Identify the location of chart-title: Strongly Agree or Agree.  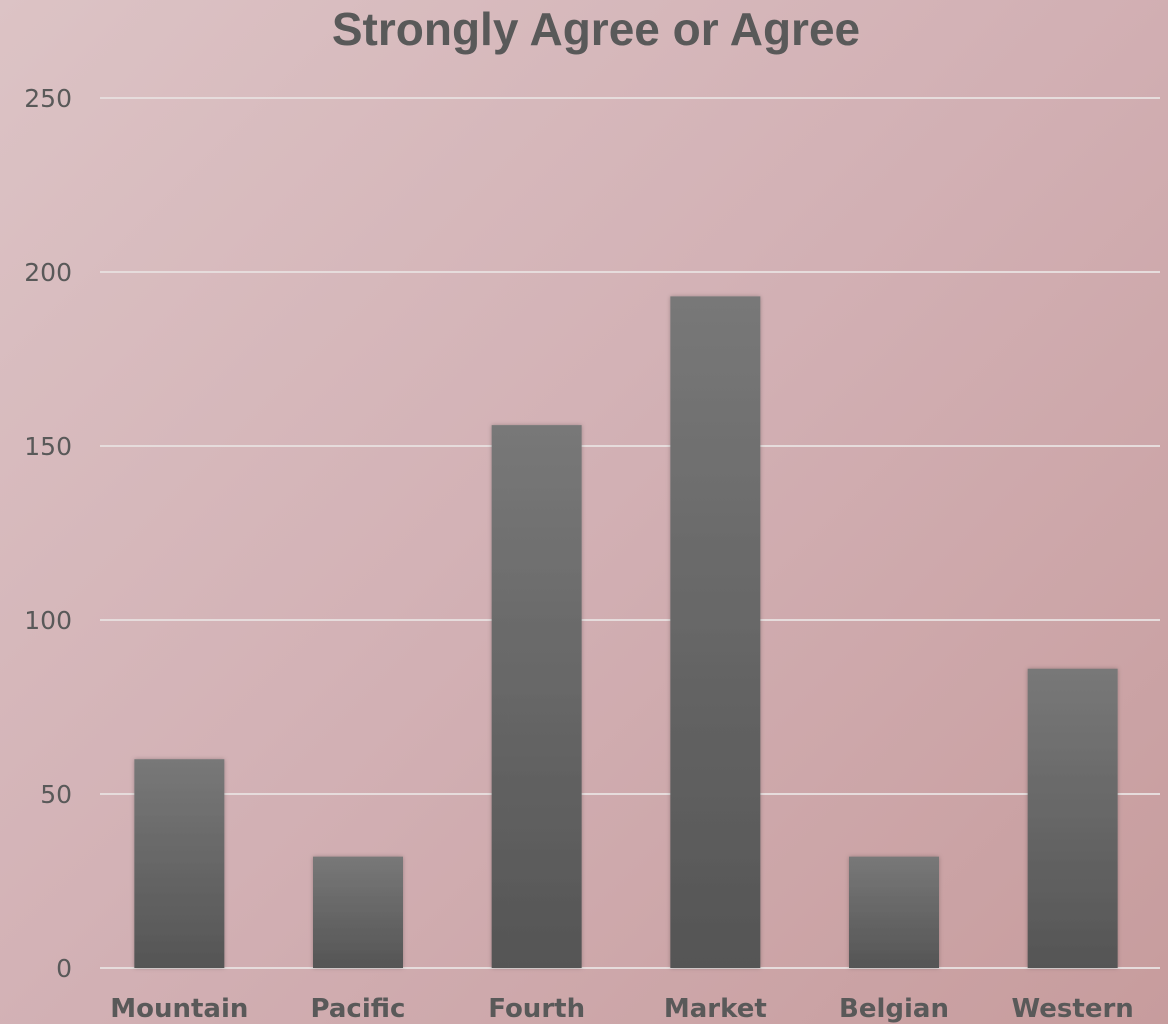
(596, 29).